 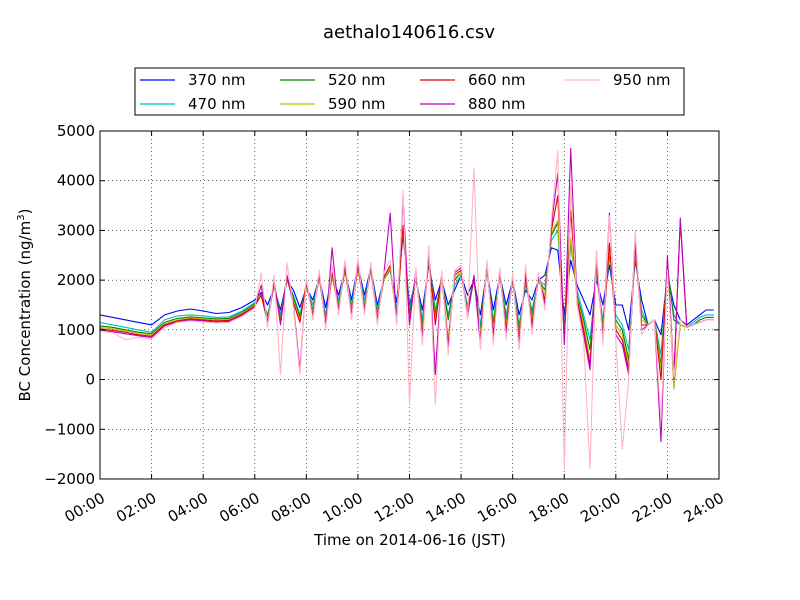 I want to click on legend-label: 880 nm, so click(x=497, y=104).